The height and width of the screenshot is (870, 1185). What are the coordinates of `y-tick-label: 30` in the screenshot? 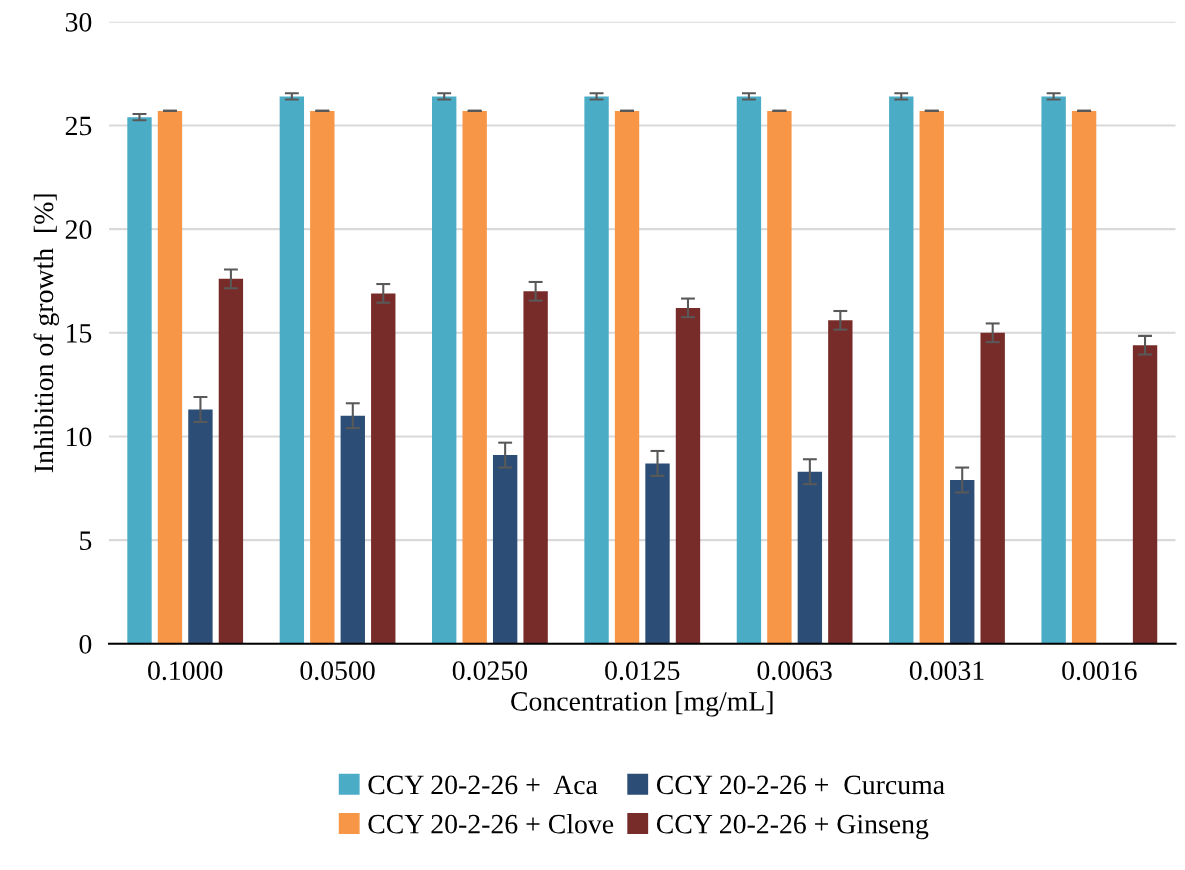 It's located at (78, 22).